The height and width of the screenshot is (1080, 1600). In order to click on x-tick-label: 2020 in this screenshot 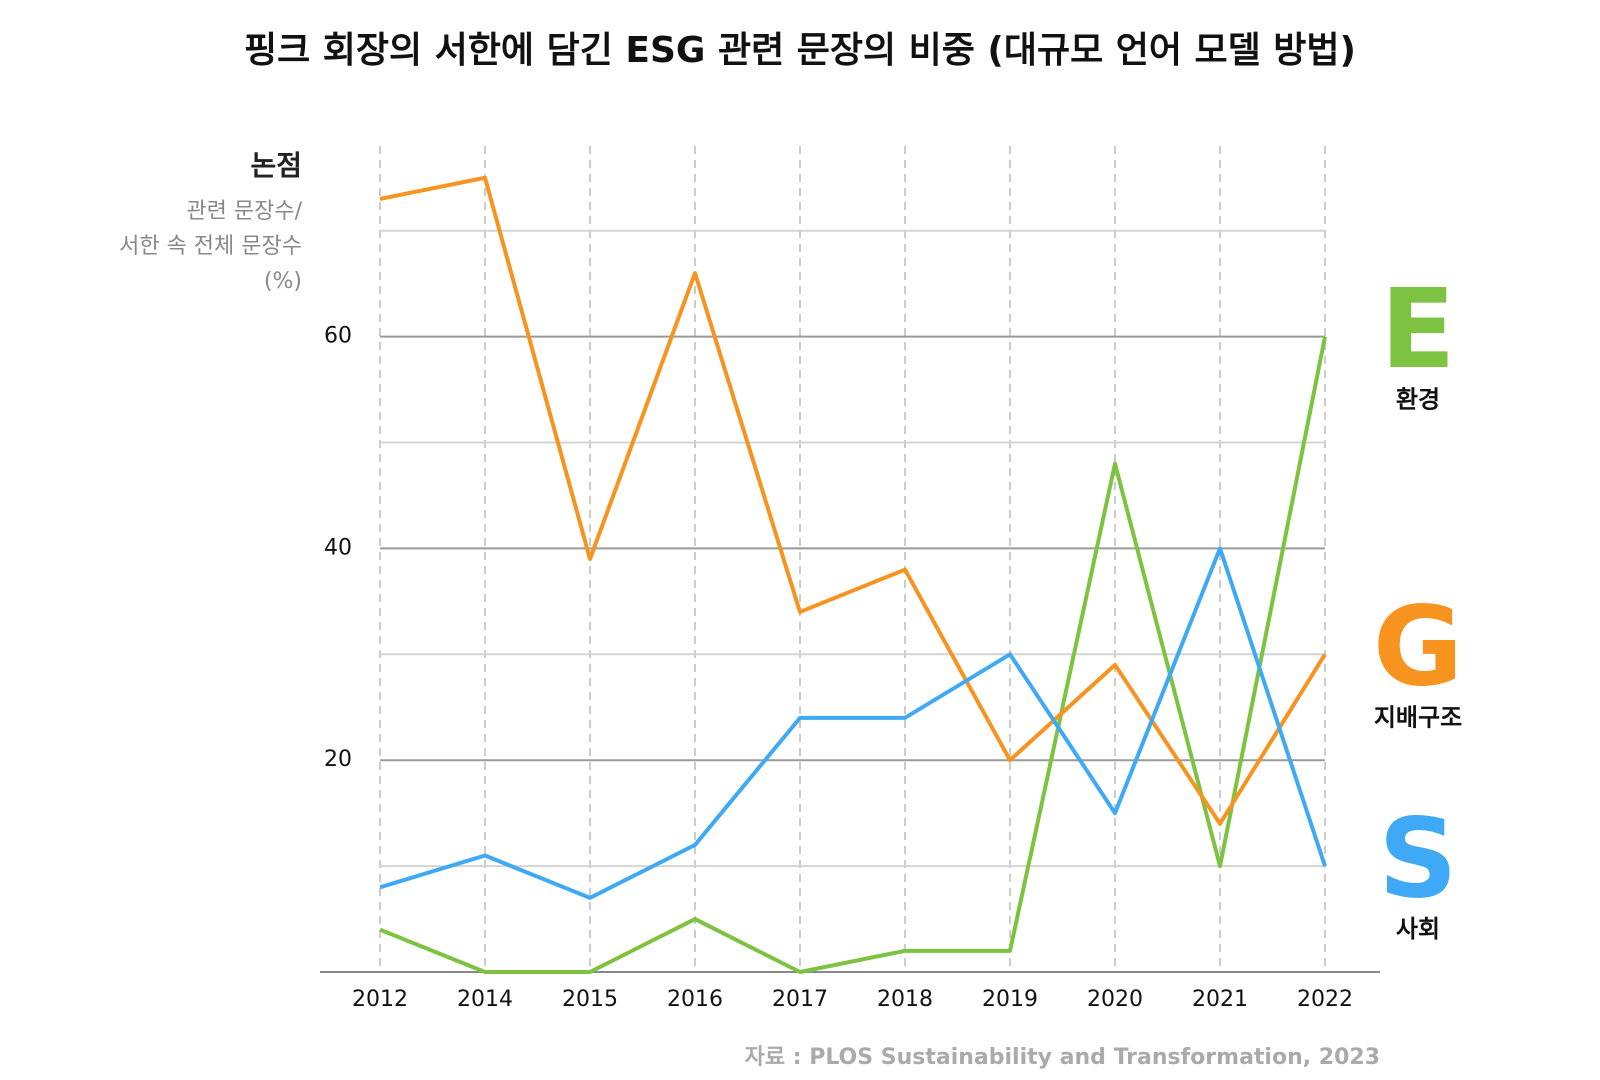, I will do `click(1115, 999)`.